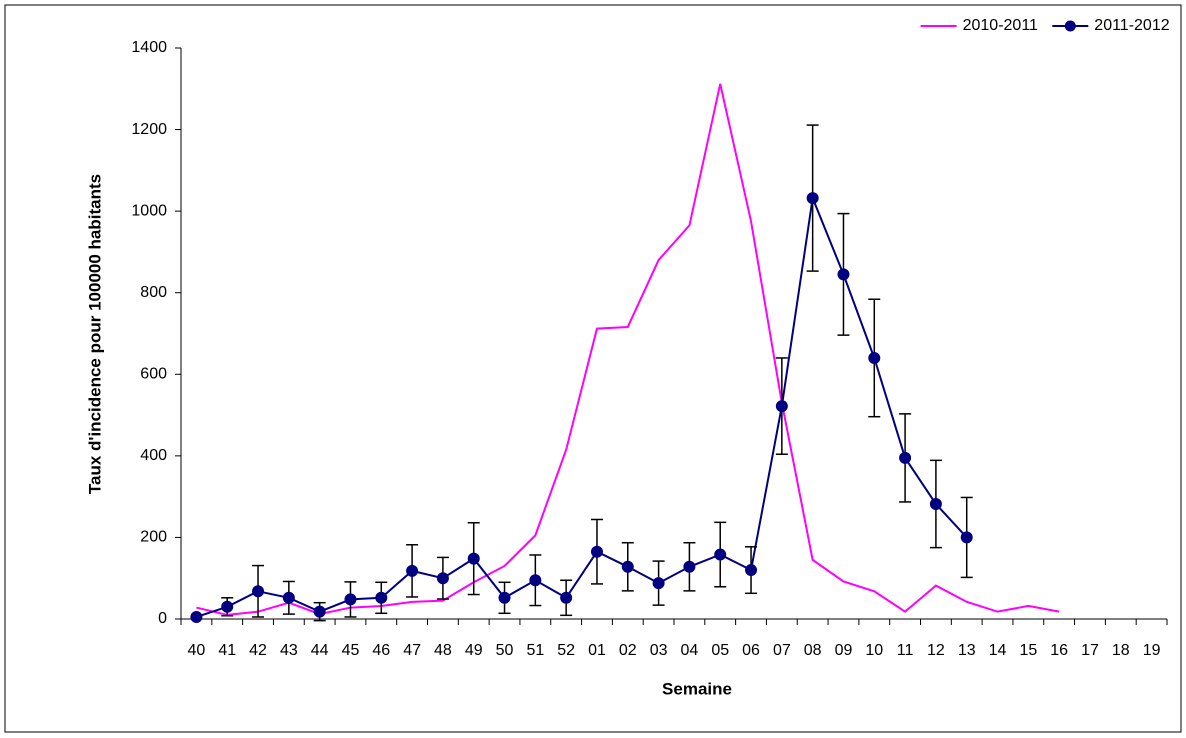  What do you see at coordinates (412, 650) in the screenshot?
I see `x-tick-label: 47` at bounding box center [412, 650].